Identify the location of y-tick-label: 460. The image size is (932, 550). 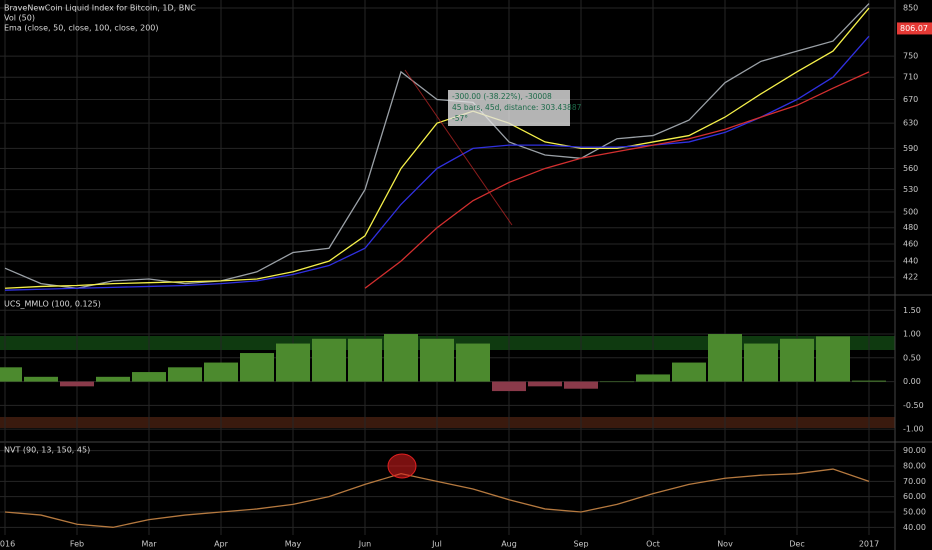
(910, 244).